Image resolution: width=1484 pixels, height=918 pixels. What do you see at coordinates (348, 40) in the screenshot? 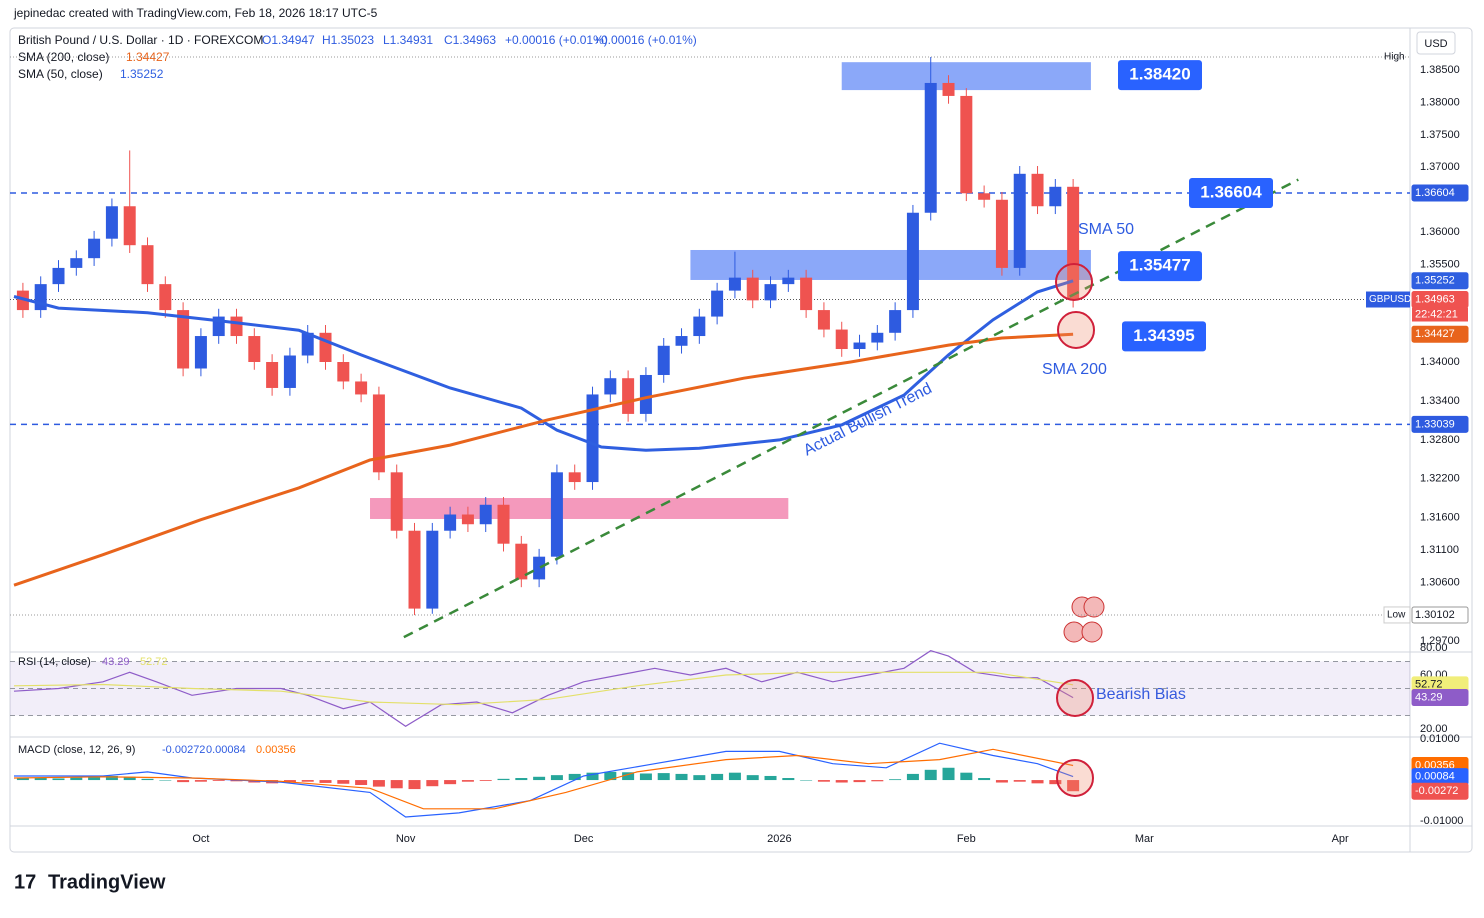
I see `ohlc: H1.35023` at bounding box center [348, 40].